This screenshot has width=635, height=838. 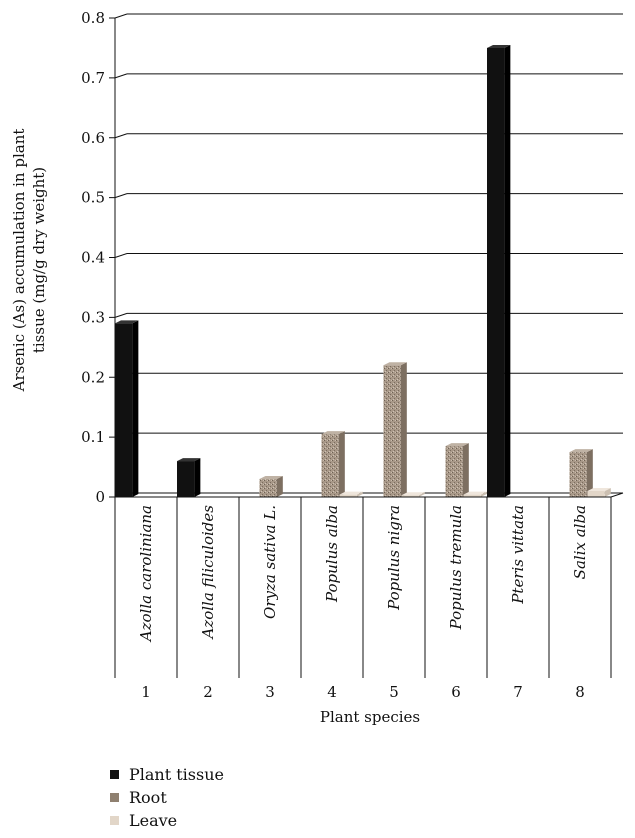 I want to click on legend: Plant tissue Root Leave, so click(x=167, y=797).